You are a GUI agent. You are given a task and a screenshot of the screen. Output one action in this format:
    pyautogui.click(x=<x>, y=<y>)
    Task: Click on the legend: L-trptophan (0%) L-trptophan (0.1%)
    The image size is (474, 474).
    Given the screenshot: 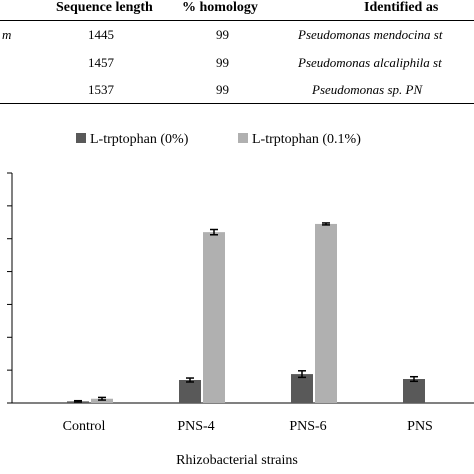 What is the action you would take?
    pyautogui.click(x=218, y=139)
    